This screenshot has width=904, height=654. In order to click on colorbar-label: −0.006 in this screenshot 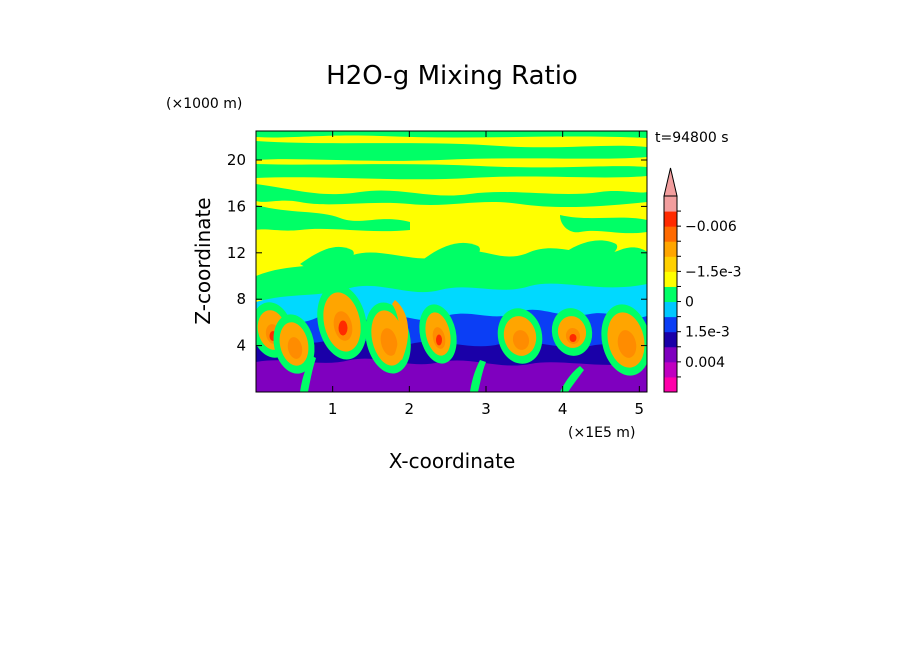, I will do `click(711, 227)`.